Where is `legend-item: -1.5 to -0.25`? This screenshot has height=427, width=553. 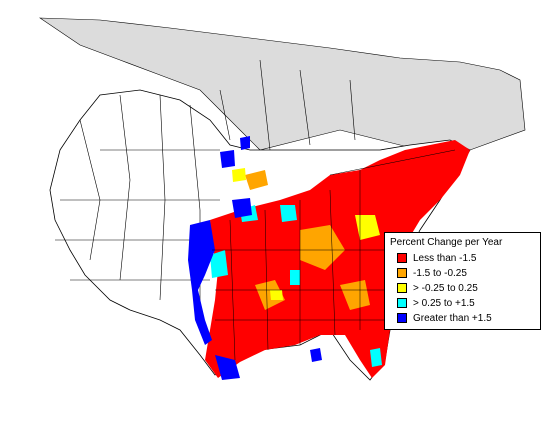
legend-item: -1.5 to -0.25 is located at coordinates (432, 273).